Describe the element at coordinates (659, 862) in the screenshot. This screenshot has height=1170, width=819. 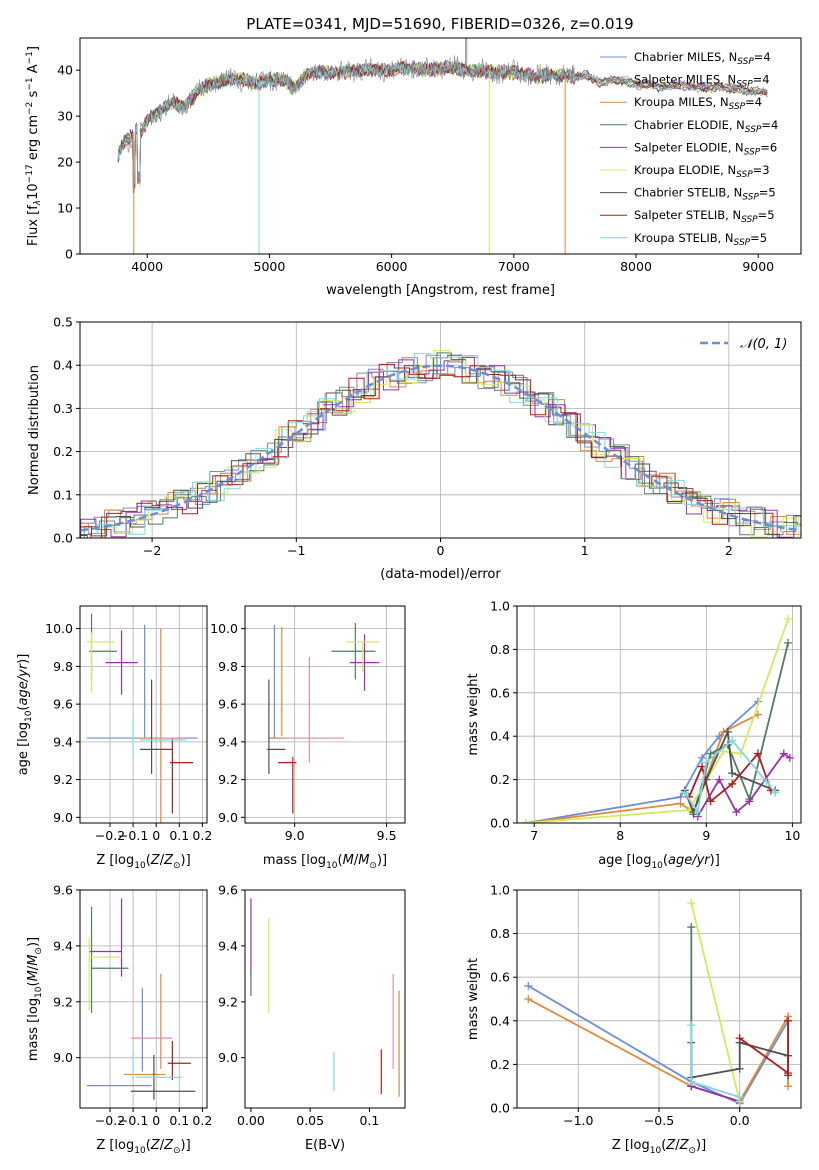
I see `x-axis-label: age [log10(age/yr)]` at that location.